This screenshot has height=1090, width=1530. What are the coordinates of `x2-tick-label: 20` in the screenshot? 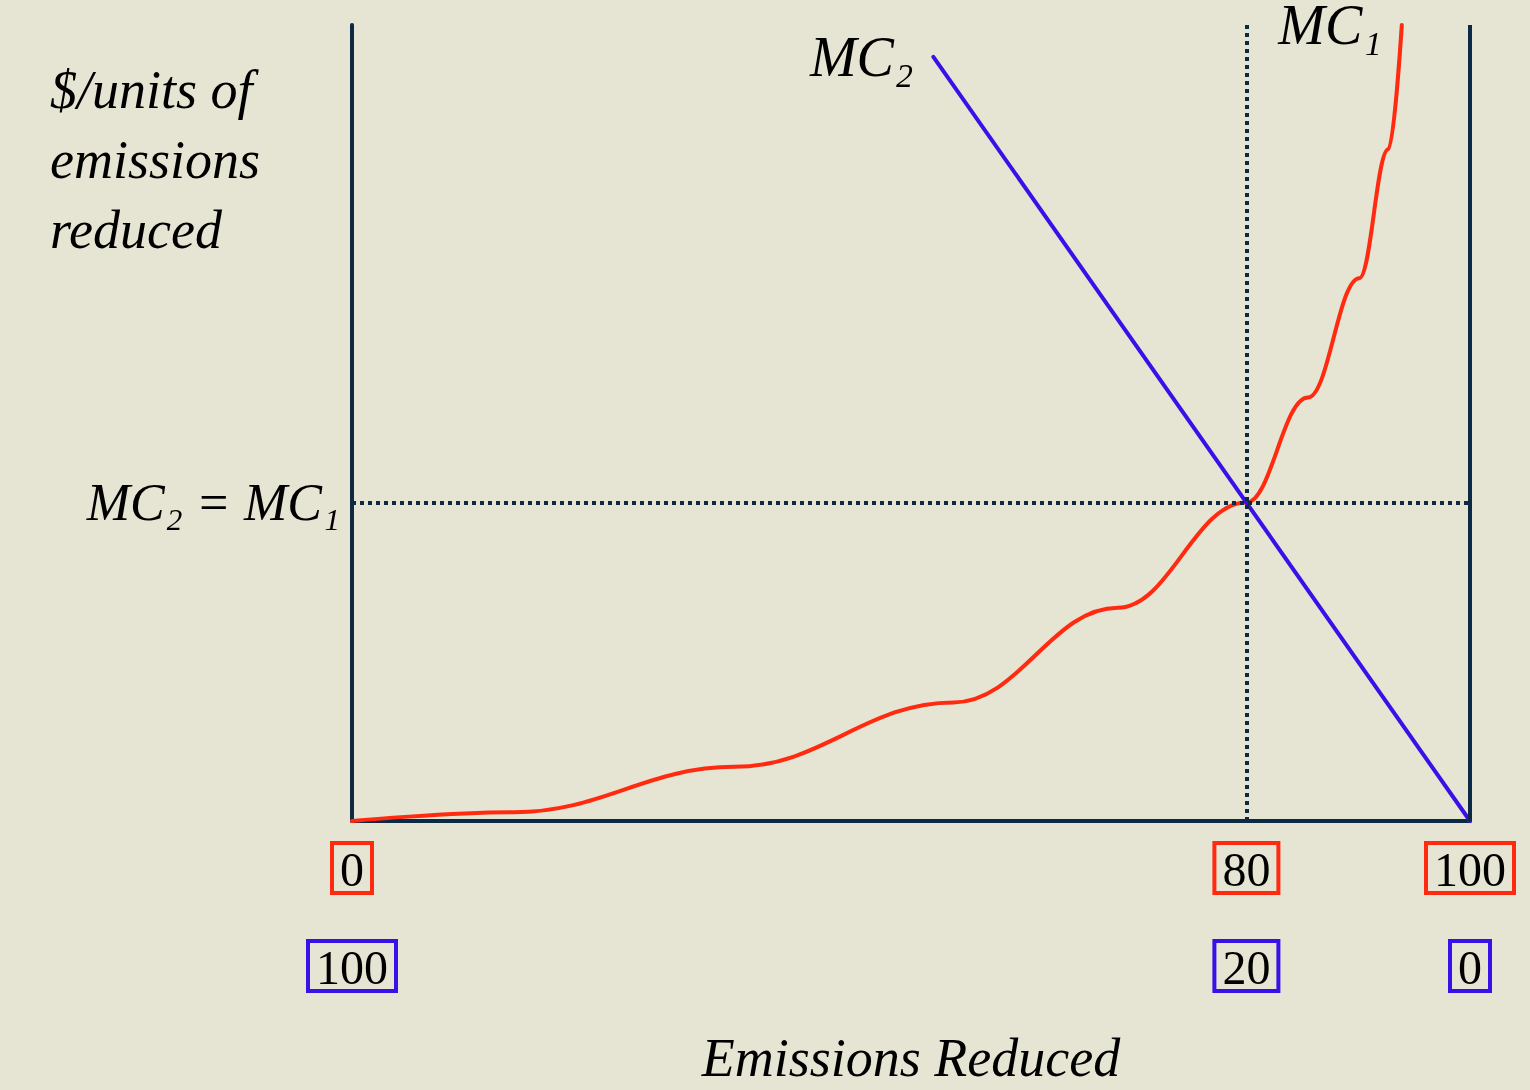 It's located at (1246, 967).